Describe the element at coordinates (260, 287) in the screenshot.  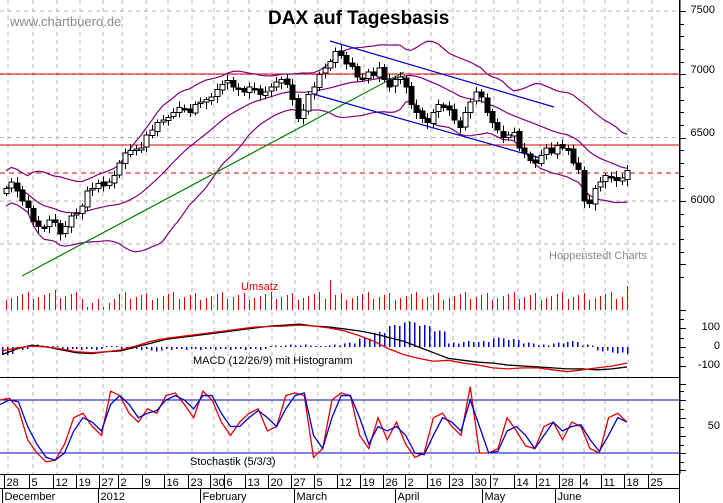
I see `volume-label: Umsatz` at that location.